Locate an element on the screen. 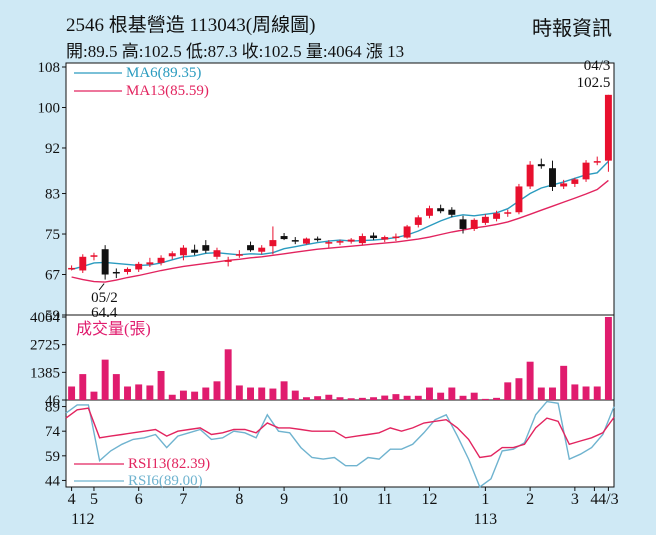  volume-title: 成交量(張) is located at coordinates (113, 329).